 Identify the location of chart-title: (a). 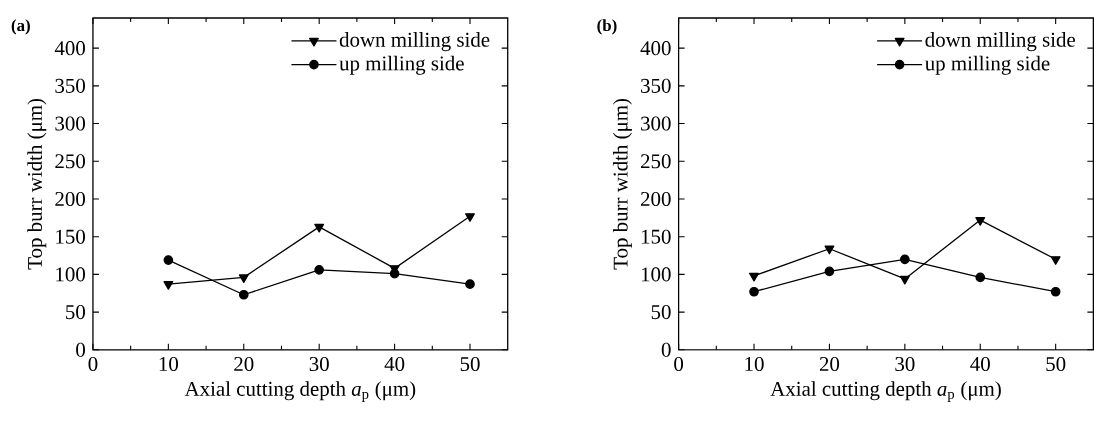
(20, 27).